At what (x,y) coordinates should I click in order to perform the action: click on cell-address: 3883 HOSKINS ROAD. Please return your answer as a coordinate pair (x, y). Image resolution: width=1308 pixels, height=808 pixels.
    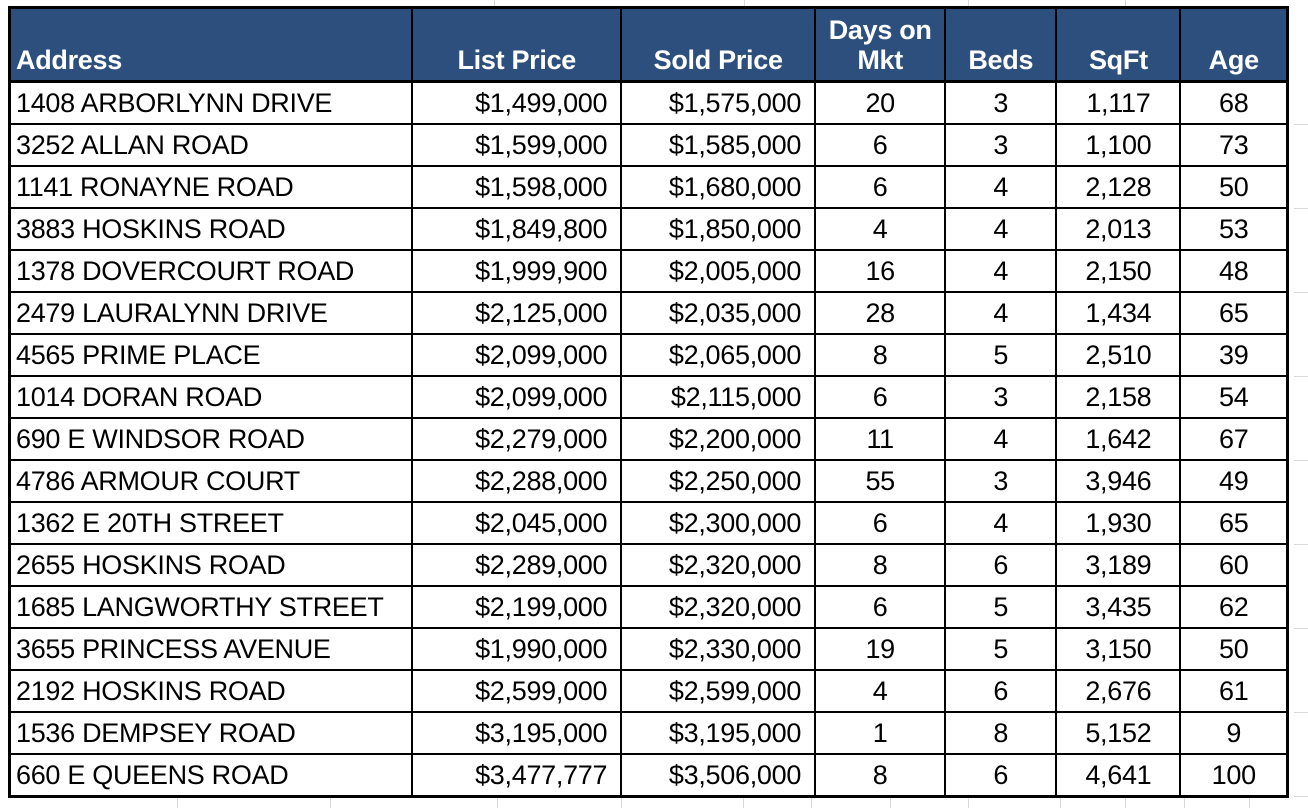
    Looking at the image, I should click on (211, 229).